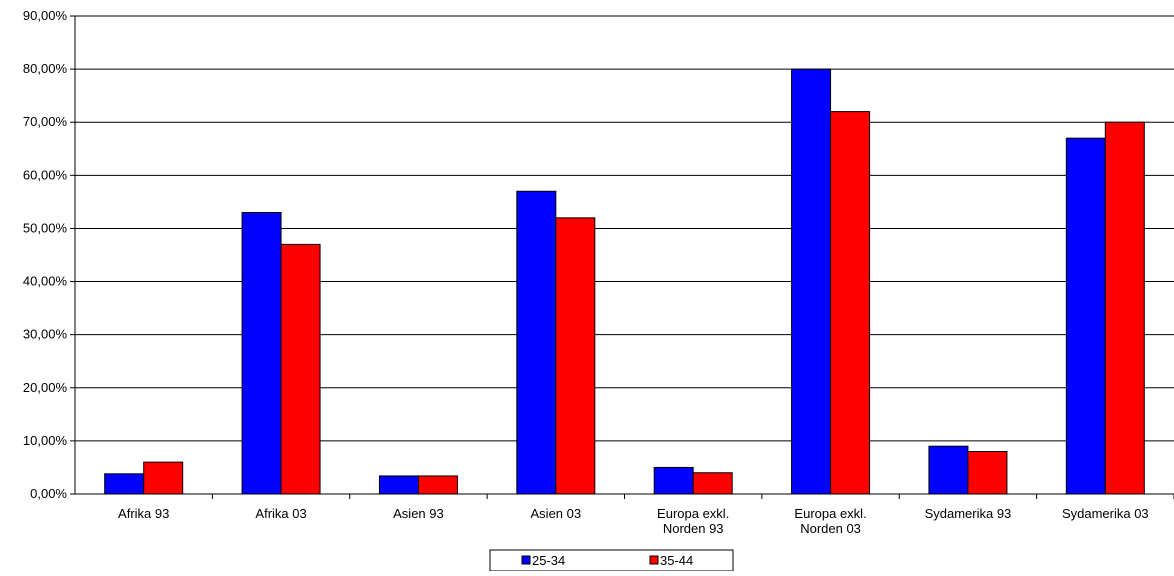  I want to click on x-tick-label: Afrika 93, so click(143, 513).